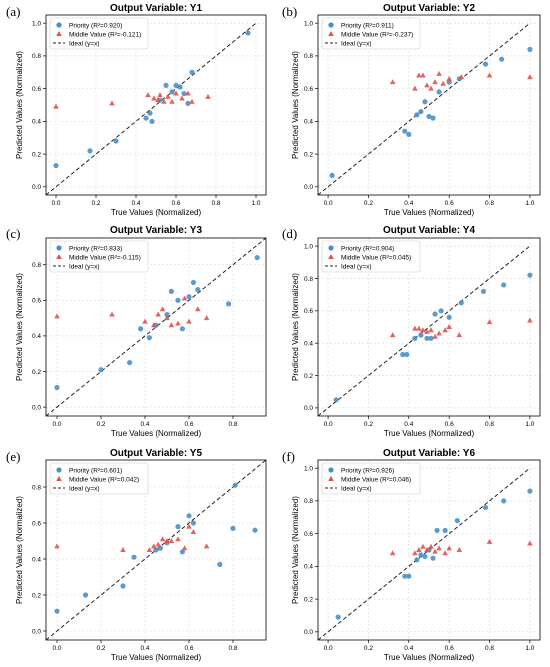 The width and height of the screenshot is (550, 667). I want to click on panel-label: (b), so click(289, 11).